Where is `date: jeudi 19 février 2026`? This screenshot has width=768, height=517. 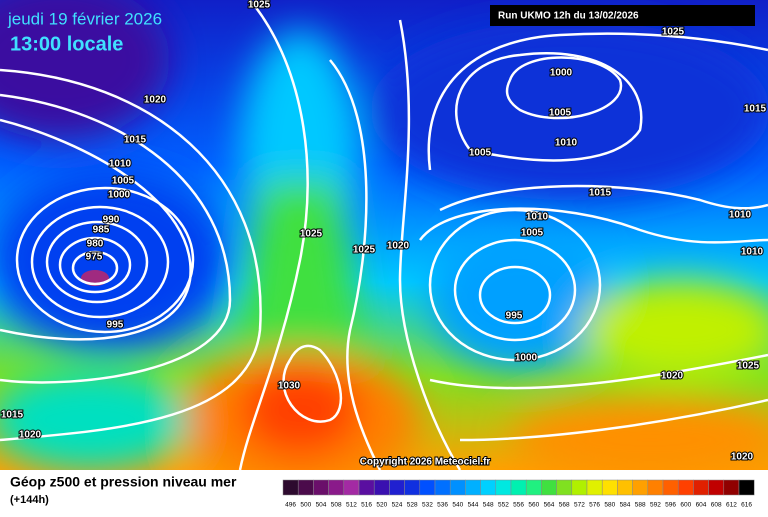 date: jeudi 19 février 2026 is located at coordinates (84, 18).